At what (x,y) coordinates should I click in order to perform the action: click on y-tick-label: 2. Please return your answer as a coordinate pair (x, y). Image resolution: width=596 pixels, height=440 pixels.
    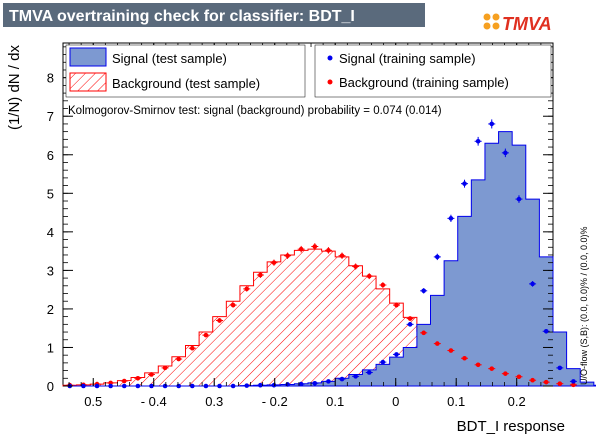
    Looking at the image, I should click on (50, 309).